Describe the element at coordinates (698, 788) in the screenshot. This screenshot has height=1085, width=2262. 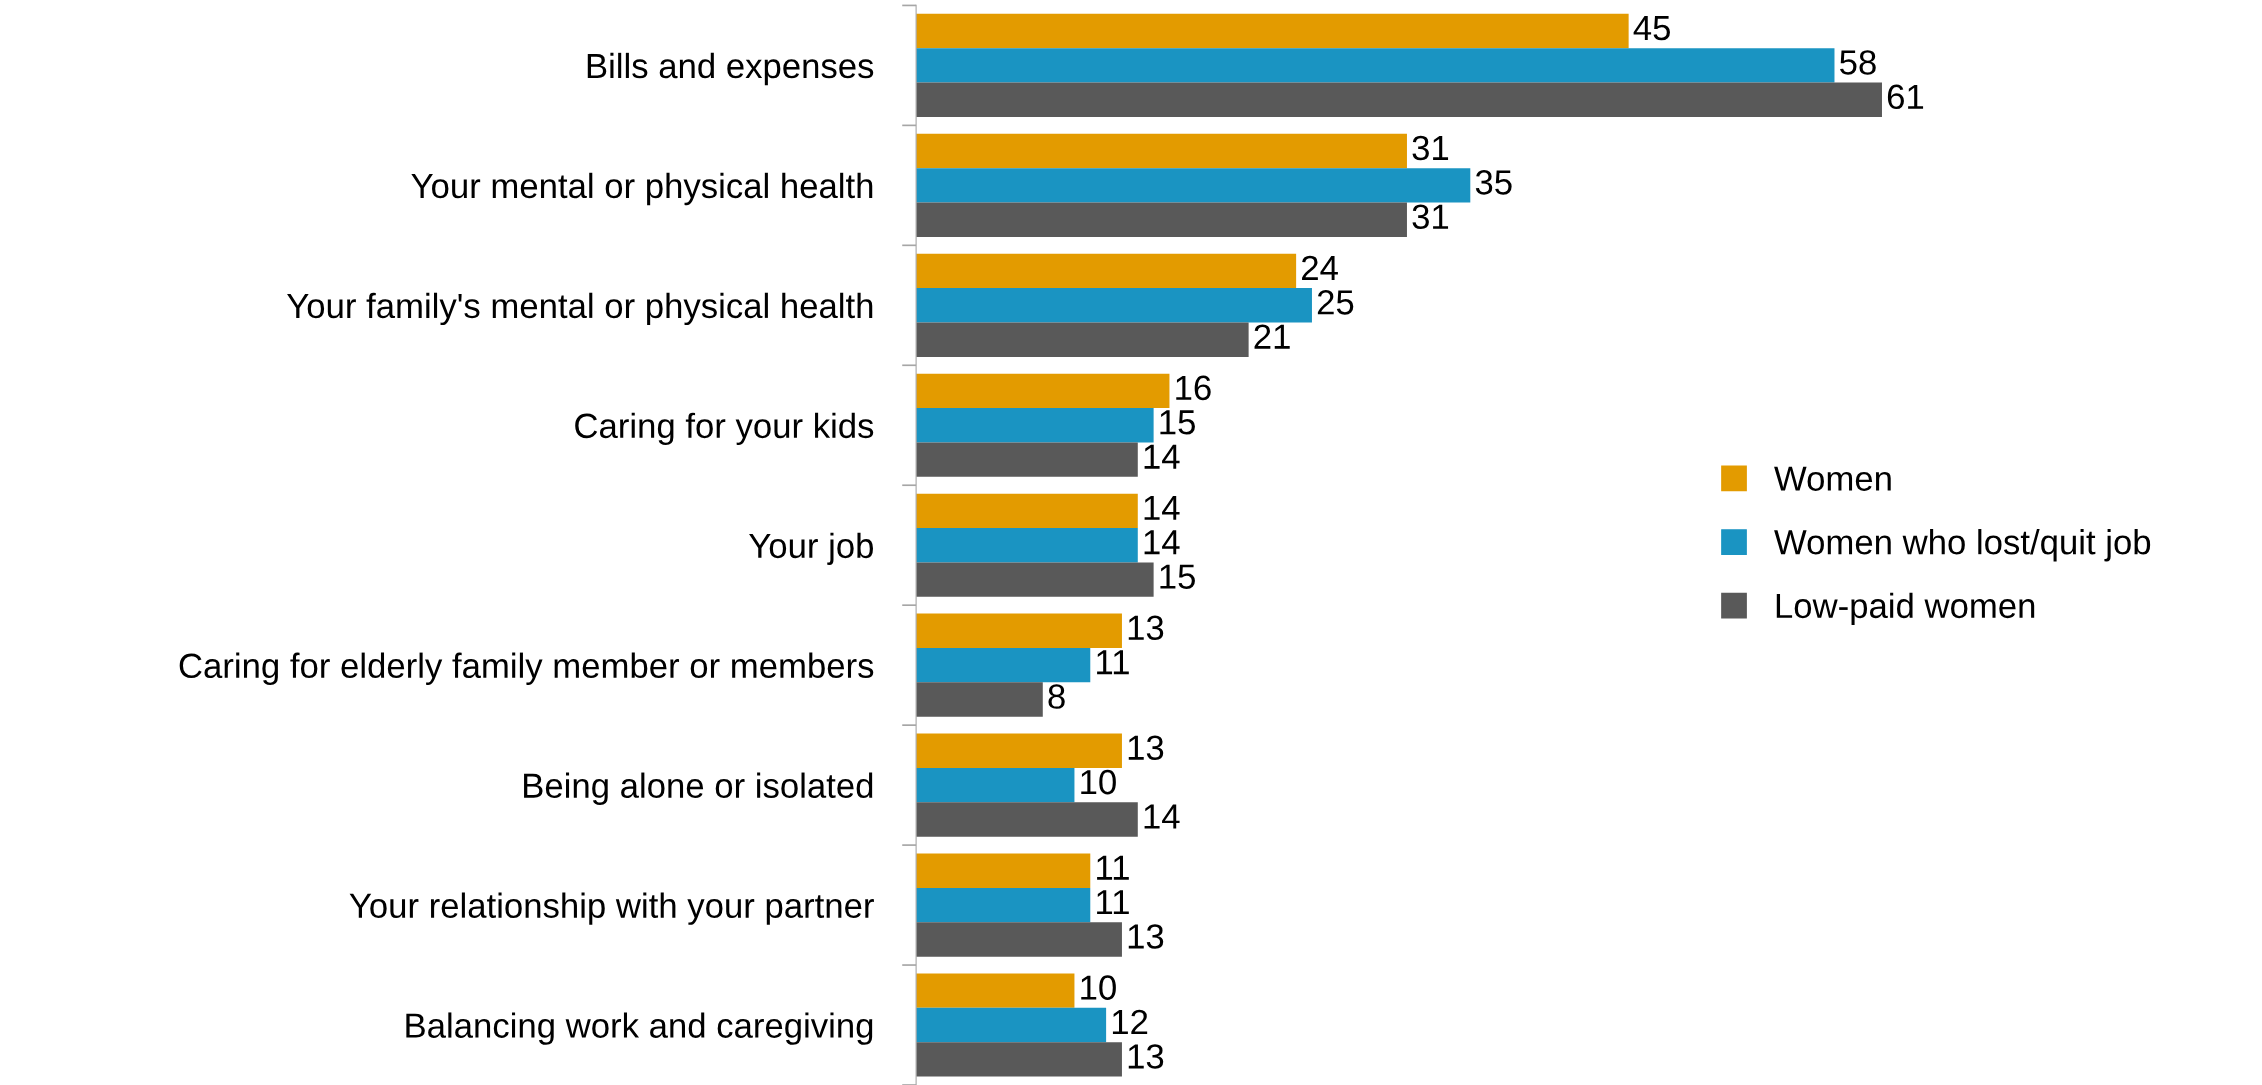
I see `y-tick-label: Being alone or isolated` at that location.